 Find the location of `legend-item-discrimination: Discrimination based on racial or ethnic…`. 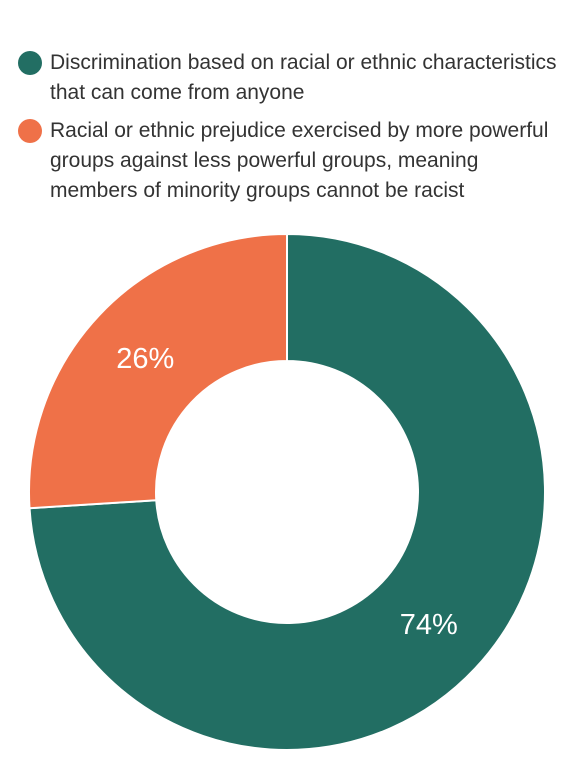

legend-item-discrimination: Discrimination based on racial or ethnic… is located at coordinates (290, 78).